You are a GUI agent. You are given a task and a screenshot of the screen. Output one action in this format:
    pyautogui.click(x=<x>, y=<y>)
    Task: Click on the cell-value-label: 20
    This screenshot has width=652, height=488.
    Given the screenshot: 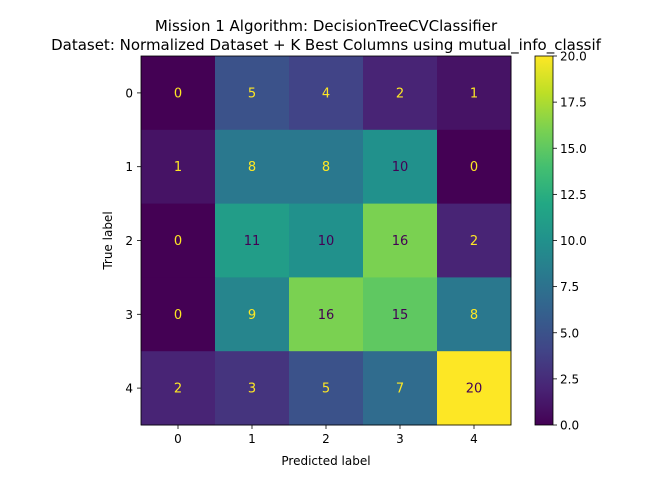 What is the action you would take?
    pyautogui.click(x=474, y=389)
    